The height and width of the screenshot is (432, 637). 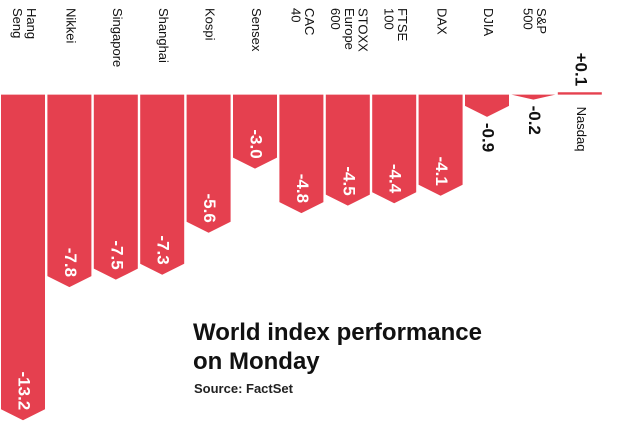 What do you see at coordinates (24, 391) in the screenshot?
I see `value-label: -13.2` at bounding box center [24, 391].